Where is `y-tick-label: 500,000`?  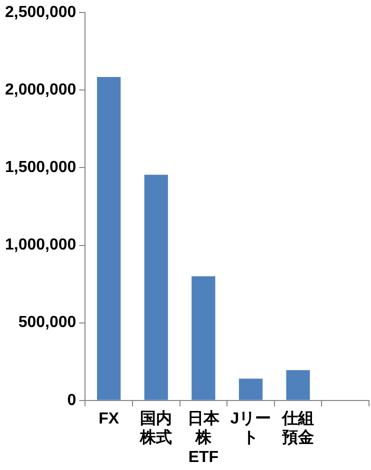
y-tick-label: 500,000 is located at coordinates (47, 323).